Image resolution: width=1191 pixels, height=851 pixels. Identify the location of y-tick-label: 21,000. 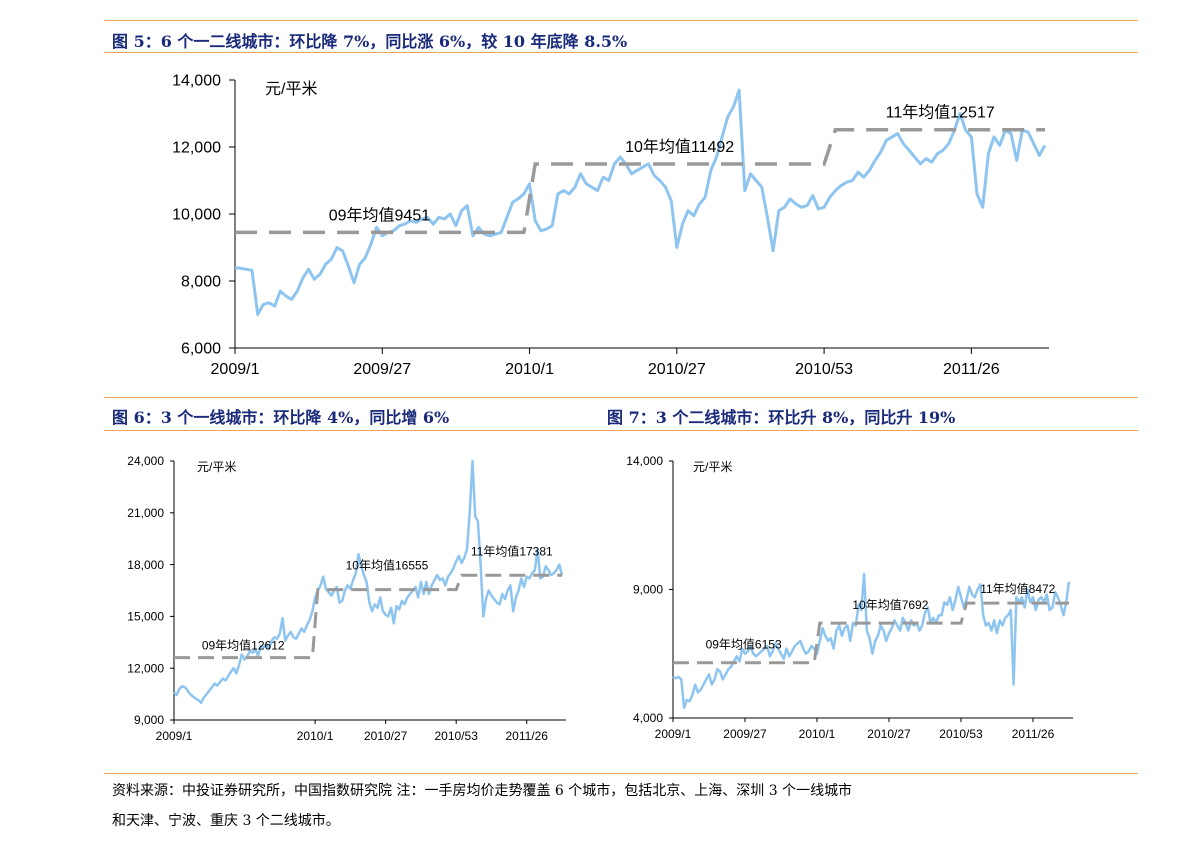
(145, 513).